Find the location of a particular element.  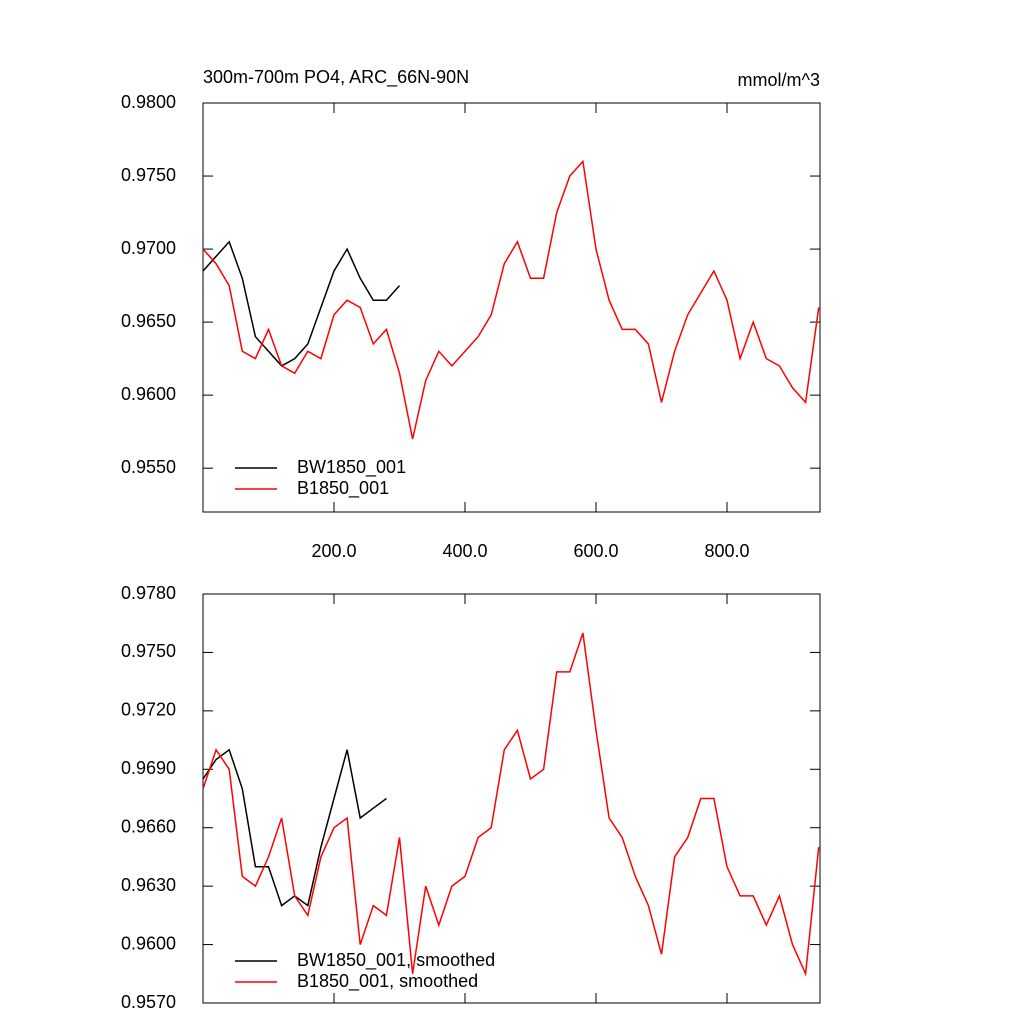

x-tick-label: 800.0 is located at coordinates (726, 551).